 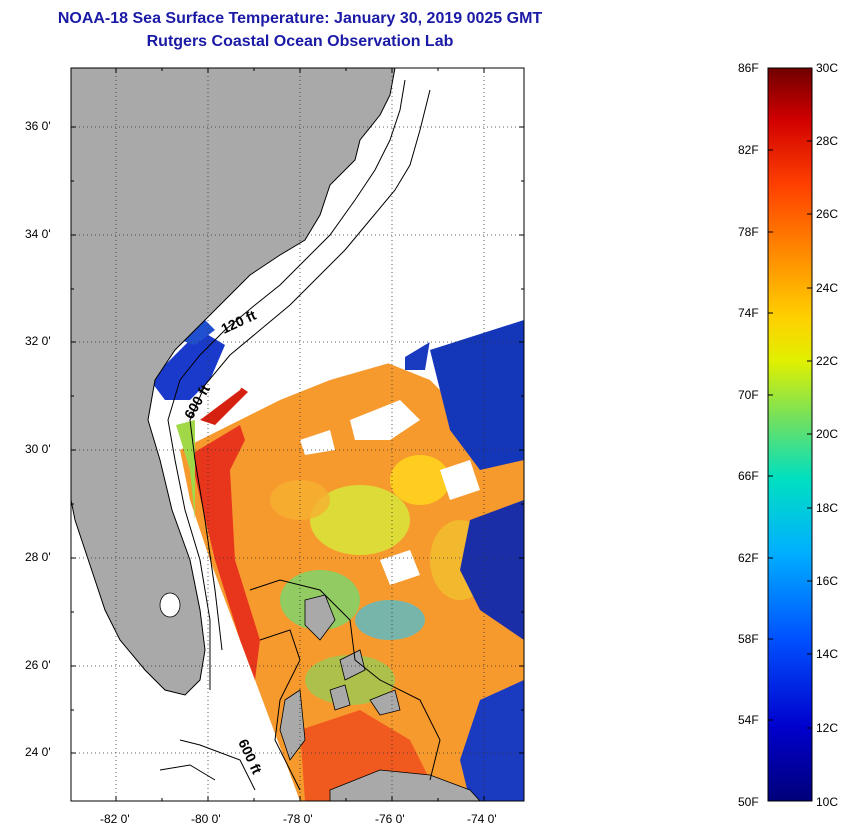 I want to click on sst-gulfstream-core, so click(x=225, y=552).